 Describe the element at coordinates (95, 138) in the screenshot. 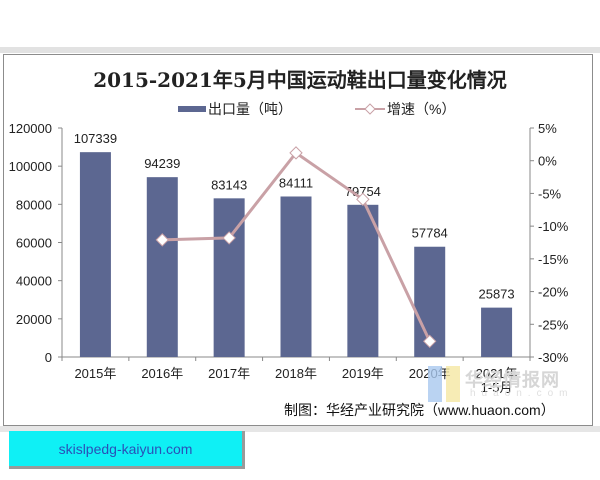

I see `bar-value-label: 107339` at that location.